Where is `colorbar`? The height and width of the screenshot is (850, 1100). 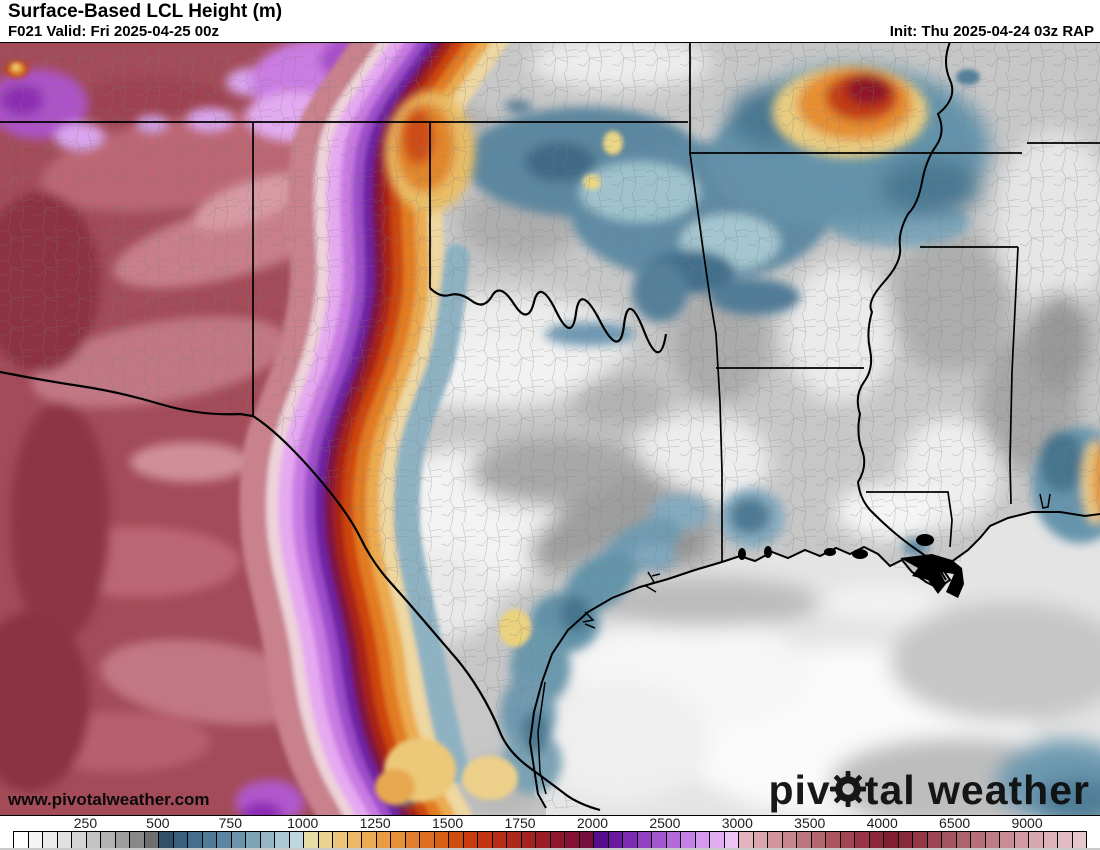 colorbar is located at coordinates (550, 840).